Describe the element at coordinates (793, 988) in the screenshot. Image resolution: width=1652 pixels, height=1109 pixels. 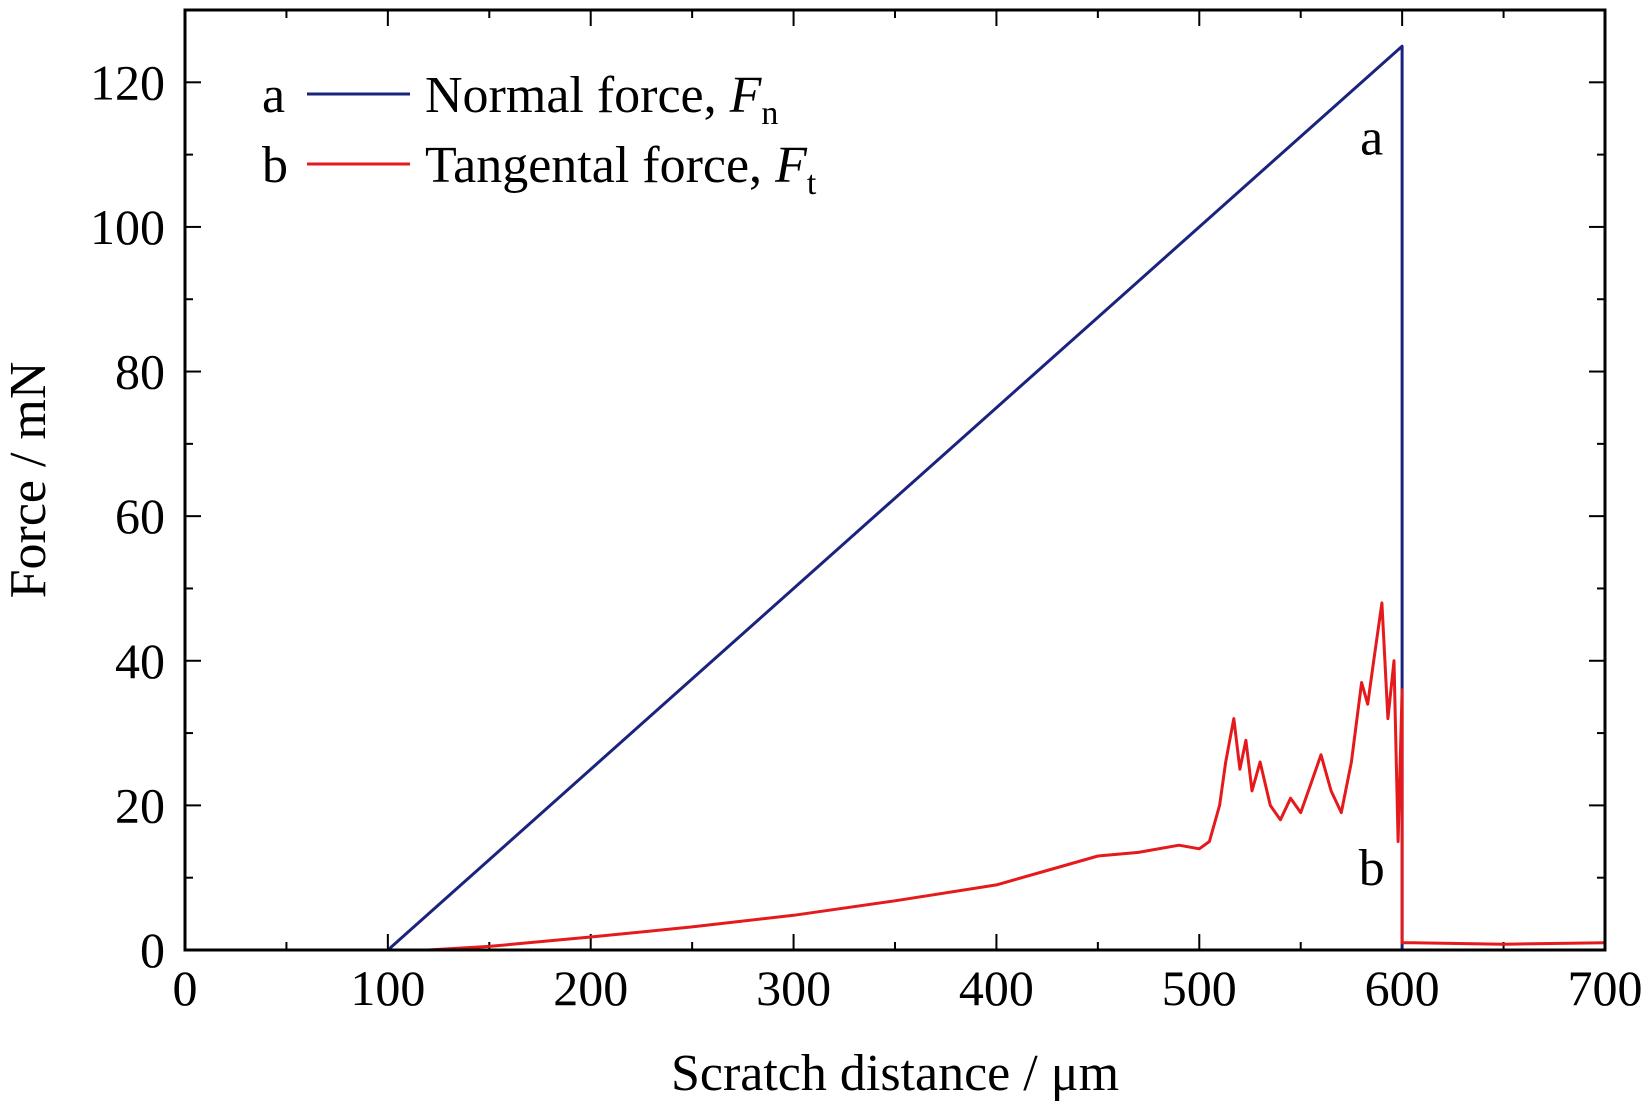
I see `x-tick-label: 300` at that location.